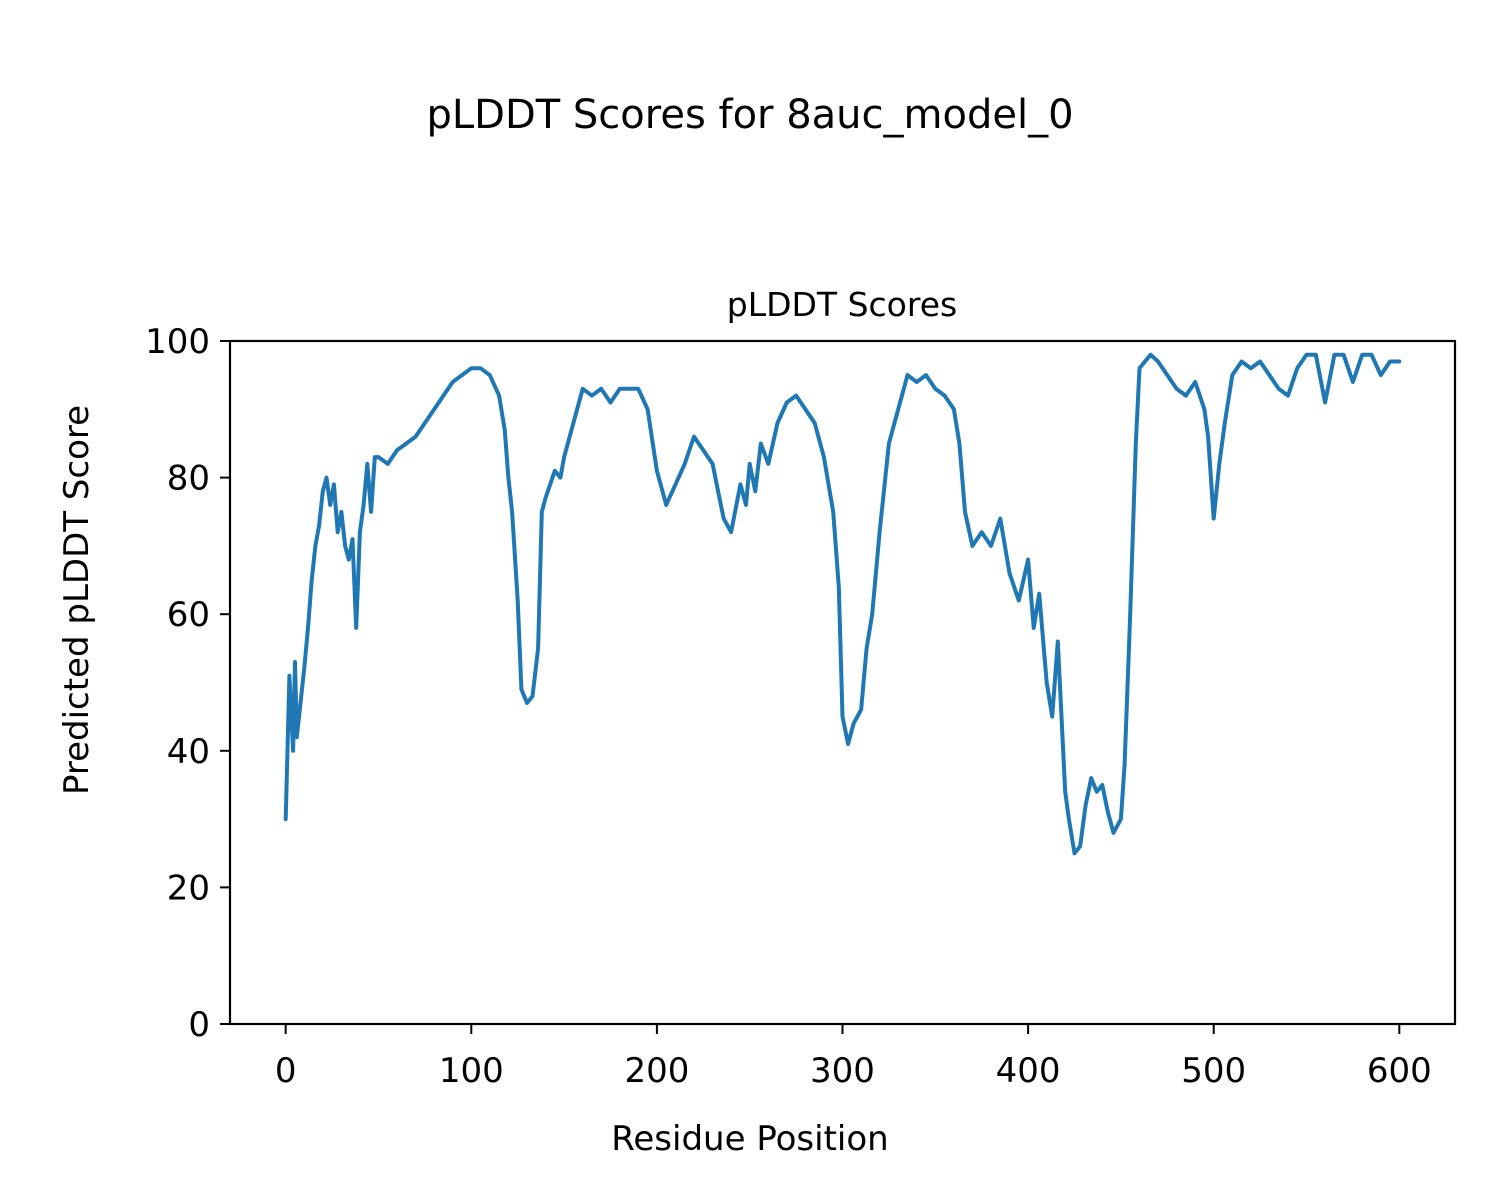  What do you see at coordinates (188, 479) in the screenshot?
I see `y-tick-label: 80` at bounding box center [188, 479].